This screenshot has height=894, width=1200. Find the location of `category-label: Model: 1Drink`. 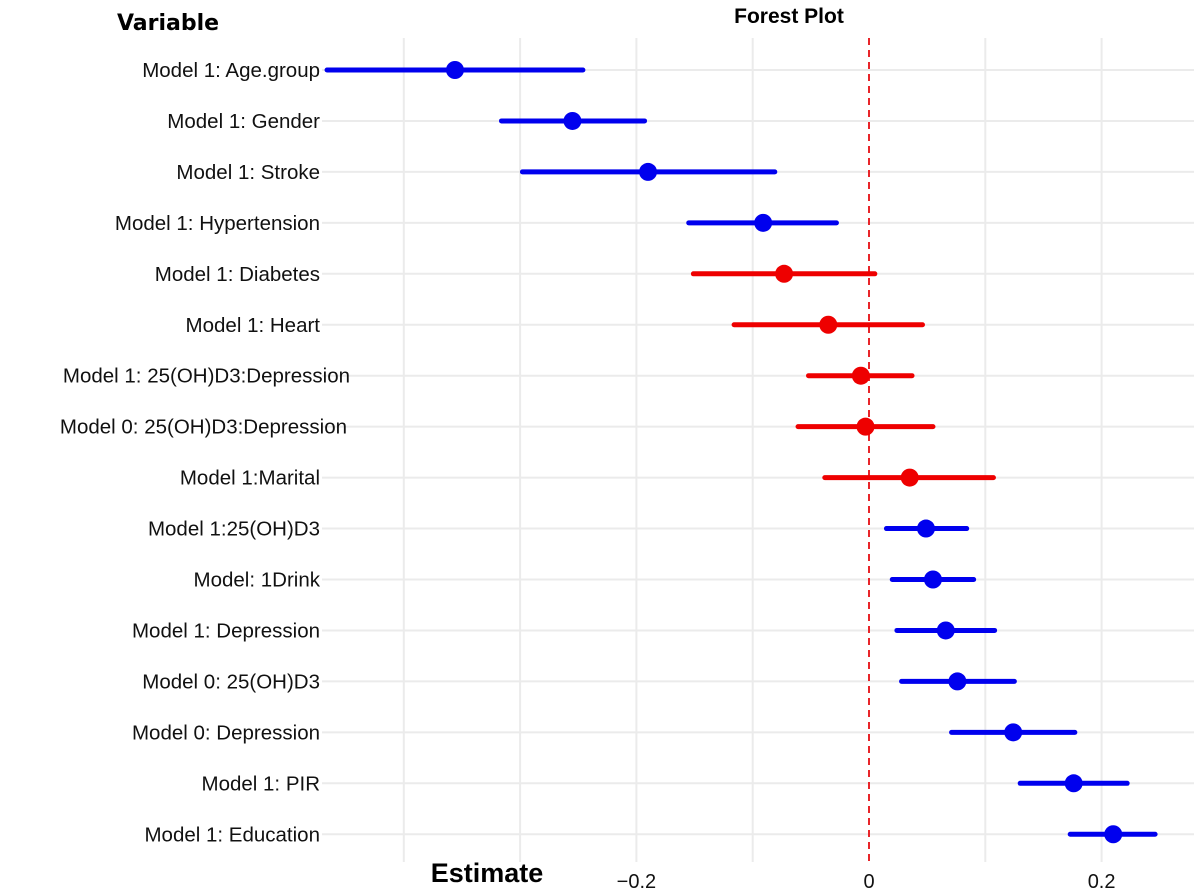

category-label: Model: 1Drink is located at coordinates (257, 580).